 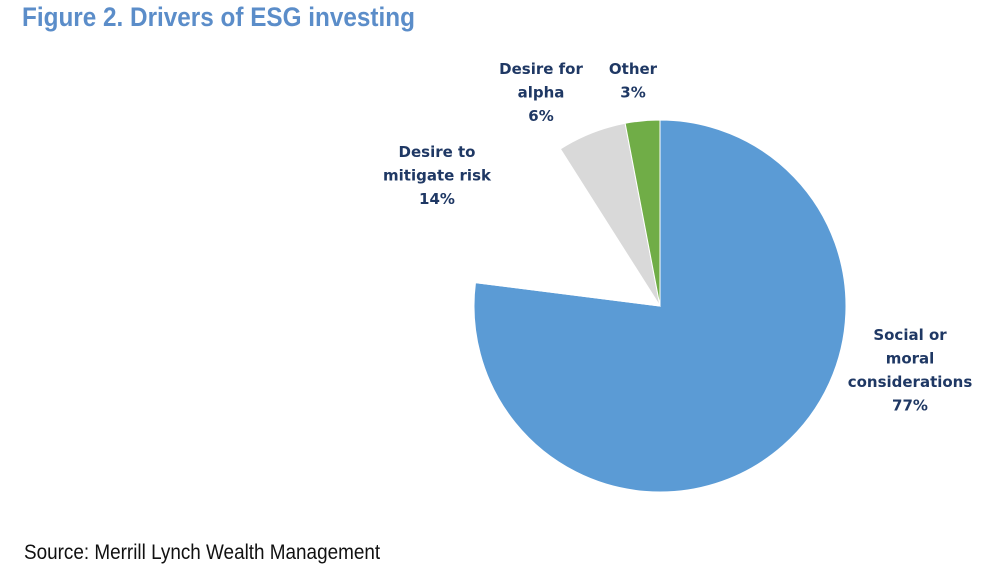 I want to click on slice-label-mitigate-risk: Desire to mitigate risk 14%, so click(x=437, y=175).